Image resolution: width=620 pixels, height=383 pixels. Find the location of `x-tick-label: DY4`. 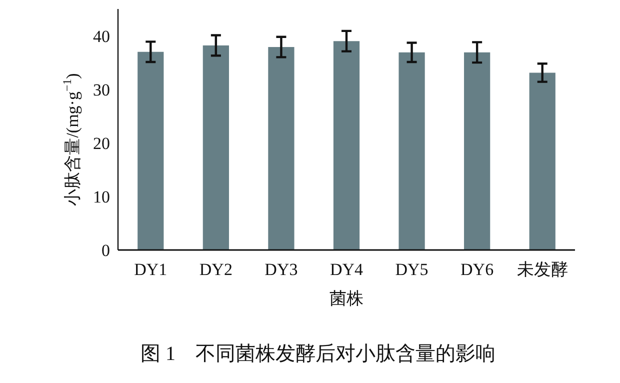

x-tick-label: DY4 is located at coordinates (347, 269).